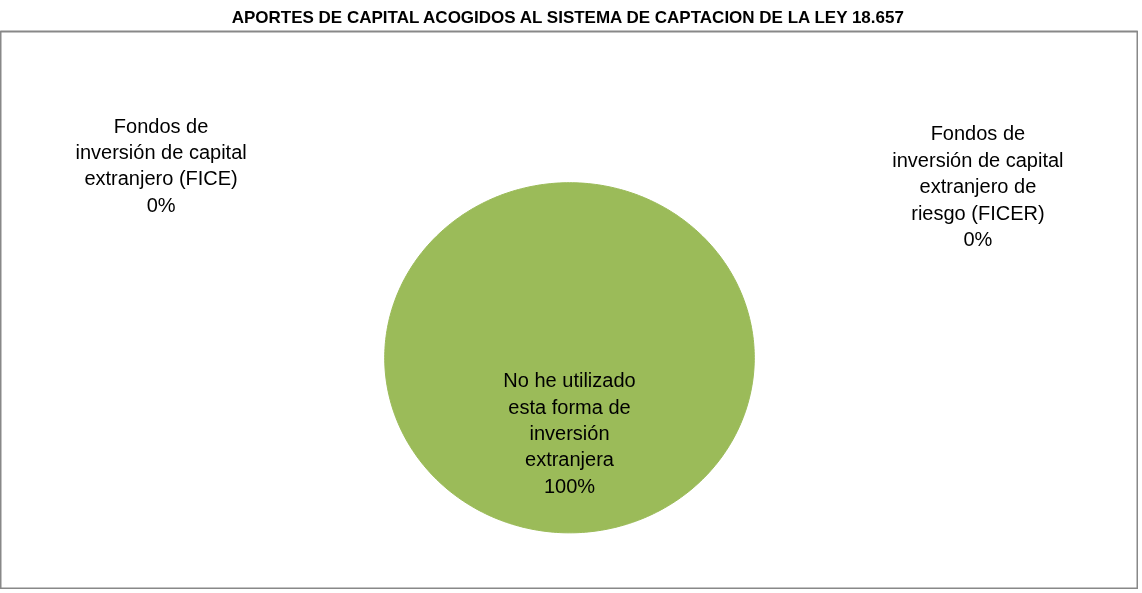 Image resolution: width=1142 pixels, height=593 pixels. What do you see at coordinates (978, 173) in the screenshot?
I see `category-label: Fondos de inversión de capital extranjero de riesgo (FICER)` at bounding box center [978, 173].